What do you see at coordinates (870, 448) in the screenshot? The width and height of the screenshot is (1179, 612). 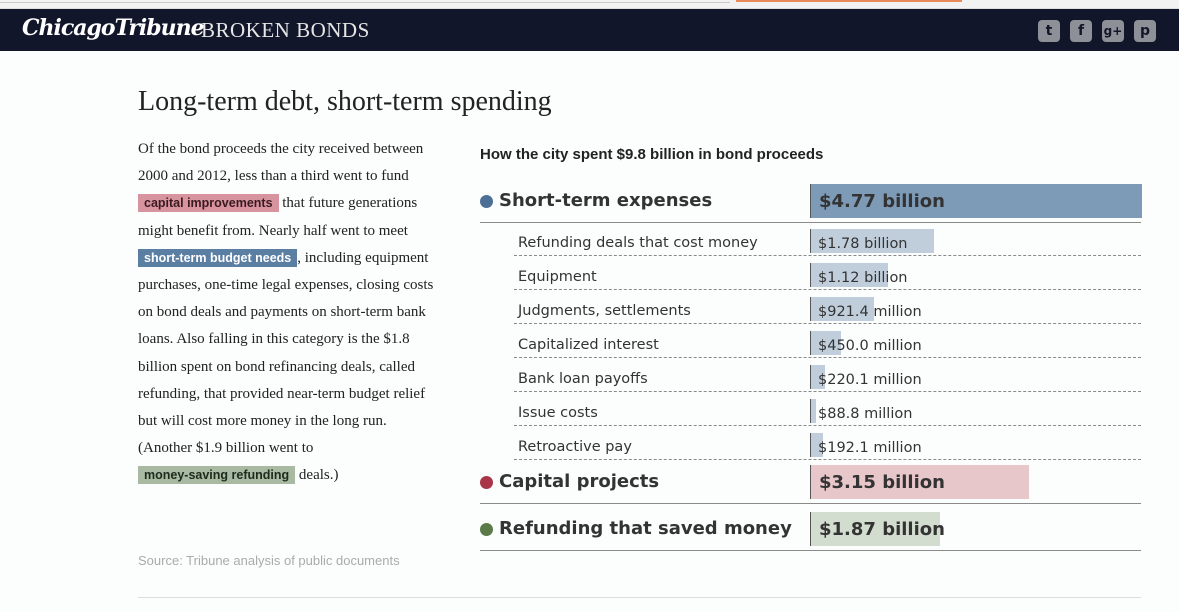 I see `item-value-retroactive-pay: $192.1 million` at bounding box center [870, 448].